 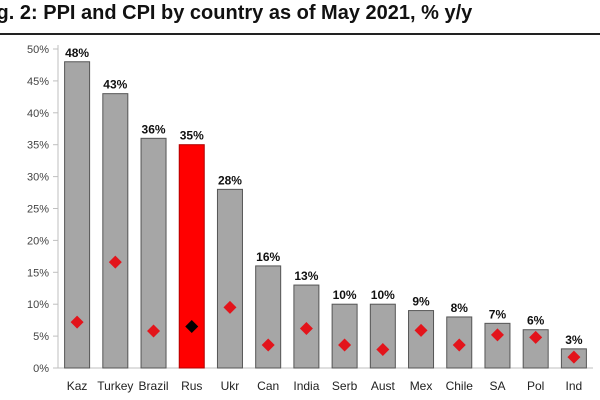 What do you see at coordinates (38, 210) in the screenshot?
I see `y-tick-label: 25%` at bounding box center [38, 210].